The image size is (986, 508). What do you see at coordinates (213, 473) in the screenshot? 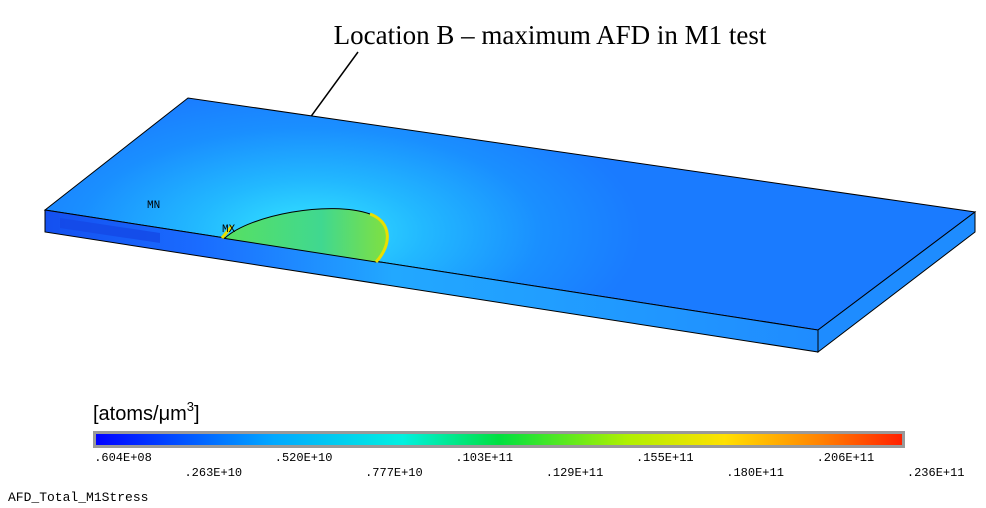
I see `colorbar-label: .263E+10` at bounding box center [213, 473].